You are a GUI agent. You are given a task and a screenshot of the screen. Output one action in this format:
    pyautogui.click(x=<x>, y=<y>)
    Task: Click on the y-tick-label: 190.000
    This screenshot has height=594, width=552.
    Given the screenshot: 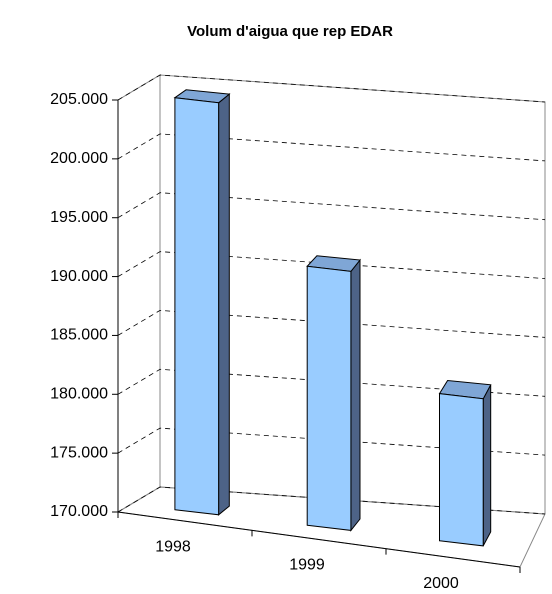 What is the action you would take?
    pyautogui.click(x=79, y=276)
    